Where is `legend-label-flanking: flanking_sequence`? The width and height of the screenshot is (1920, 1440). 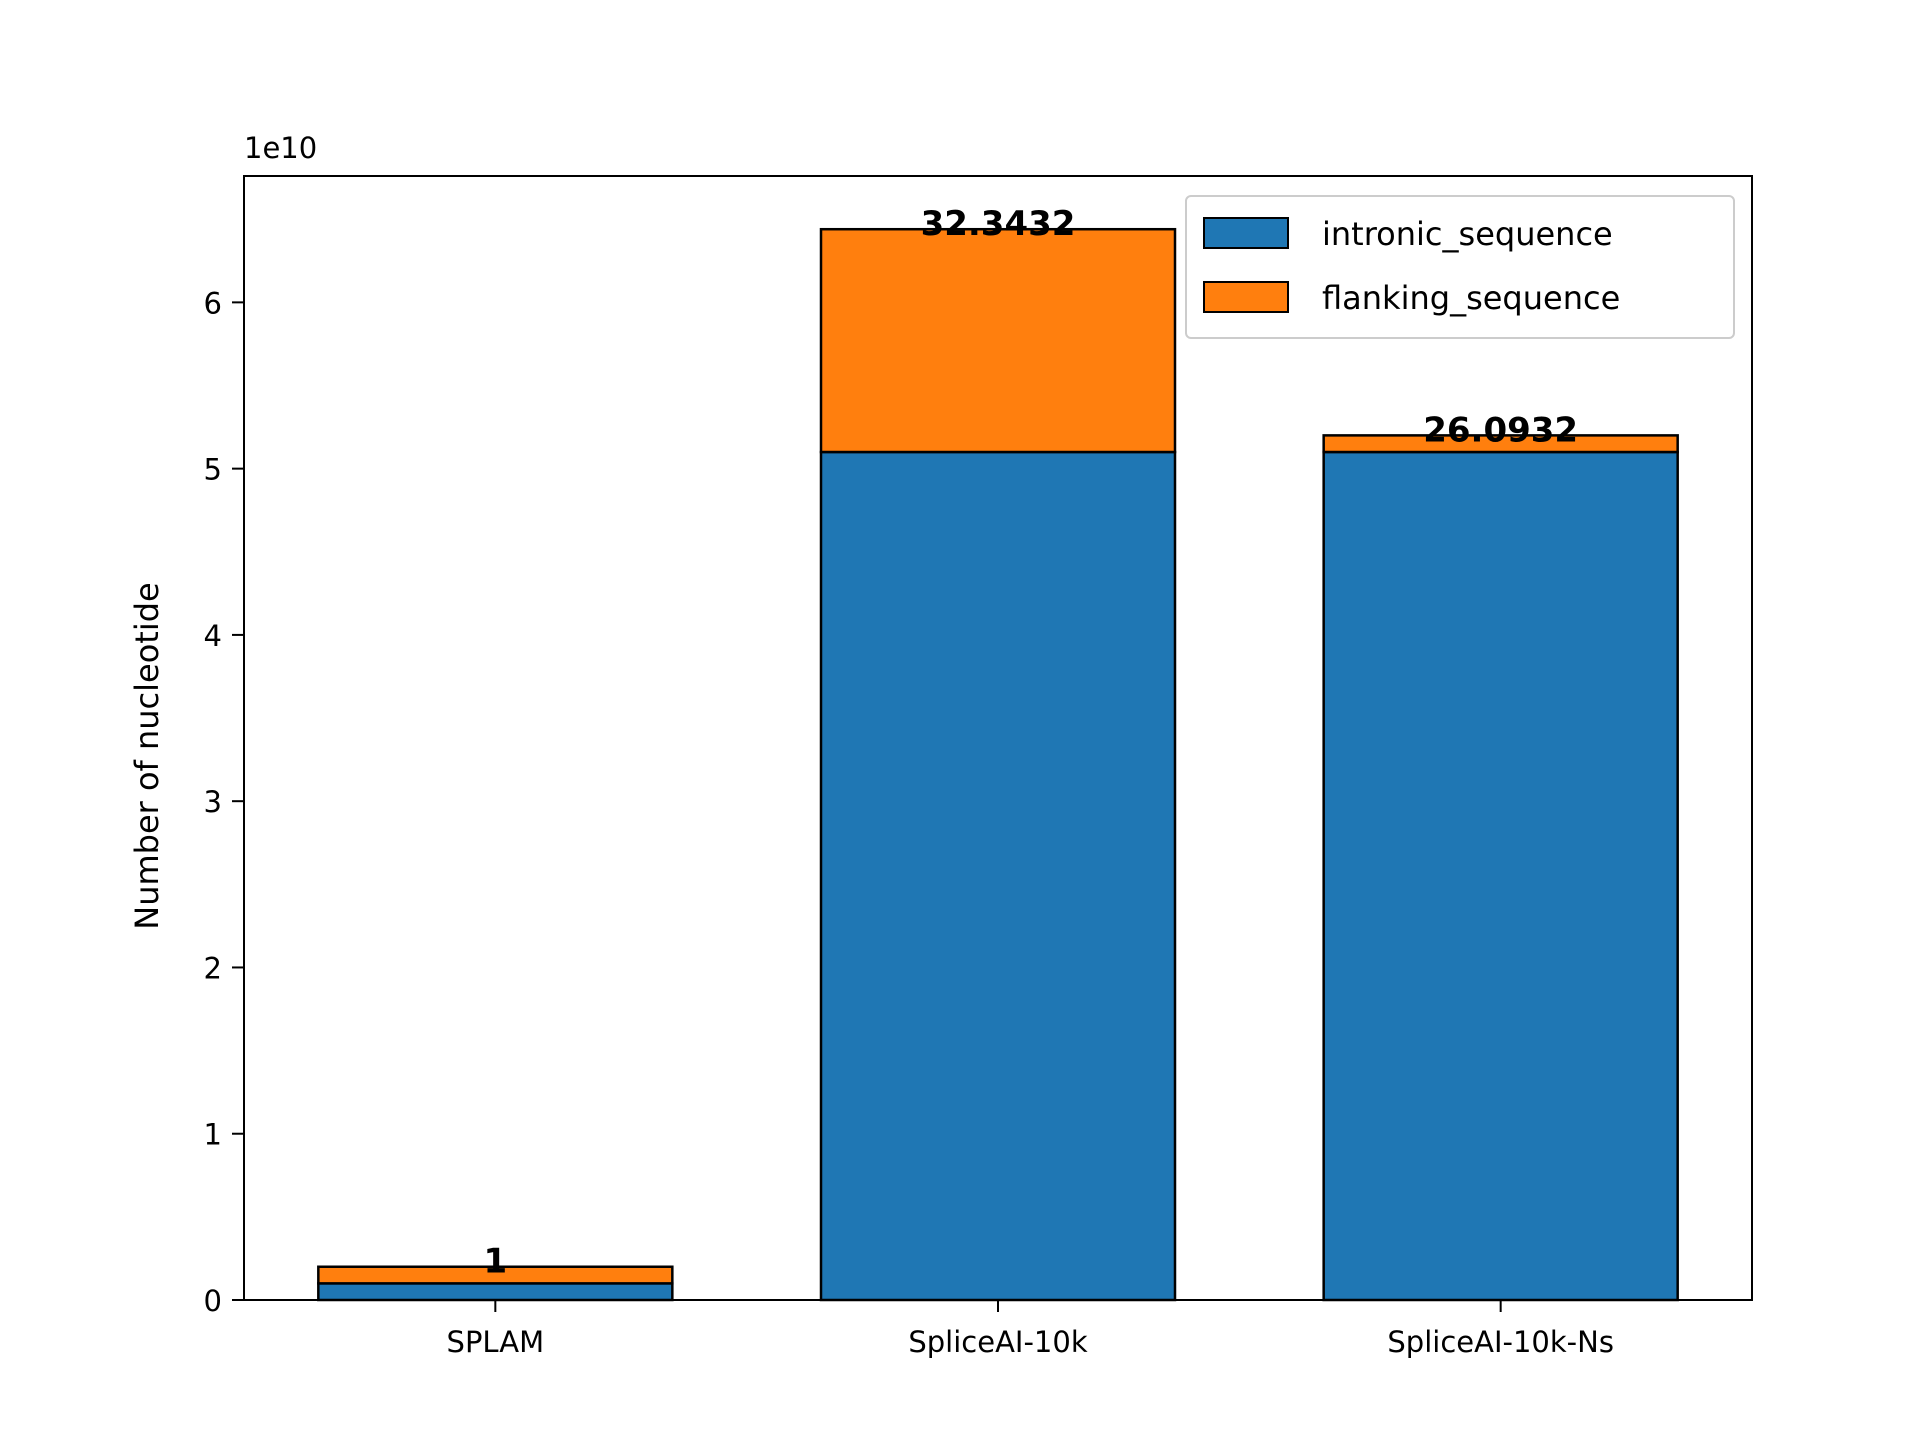 legend-label-flanking: flanking_sequence is located at coordinates (1471, 298).